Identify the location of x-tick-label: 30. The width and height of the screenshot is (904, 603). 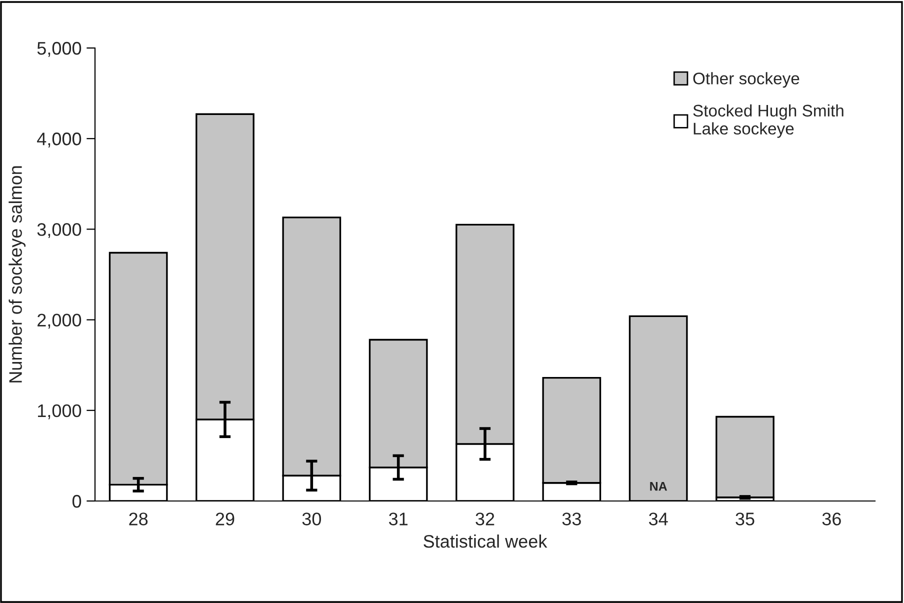
(312, 519).